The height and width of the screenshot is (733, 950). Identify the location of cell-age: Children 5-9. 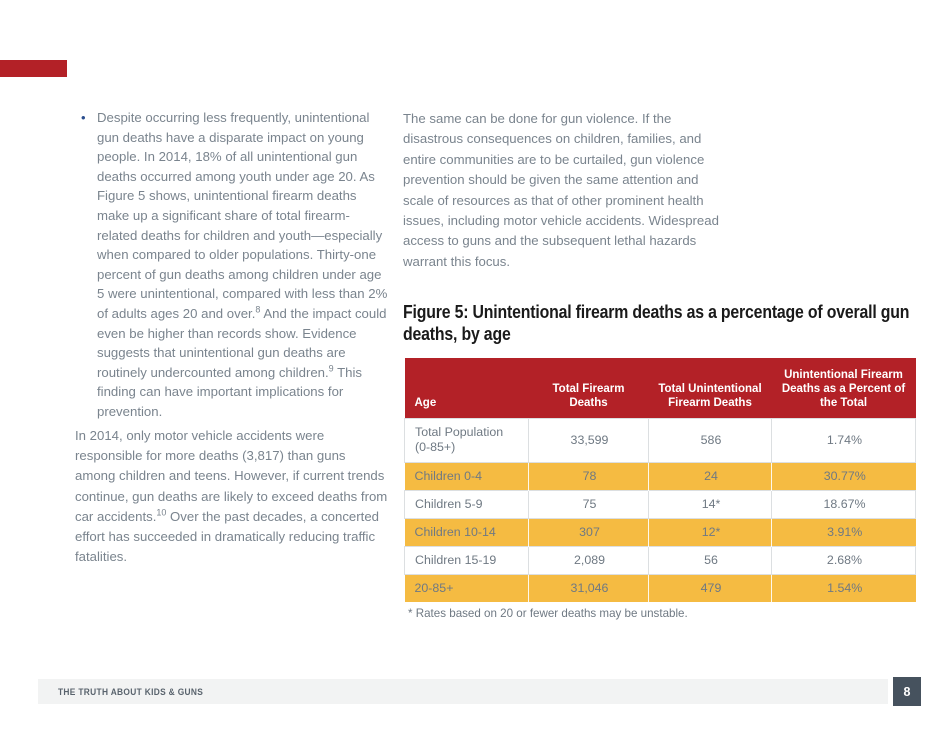
(466, 504).